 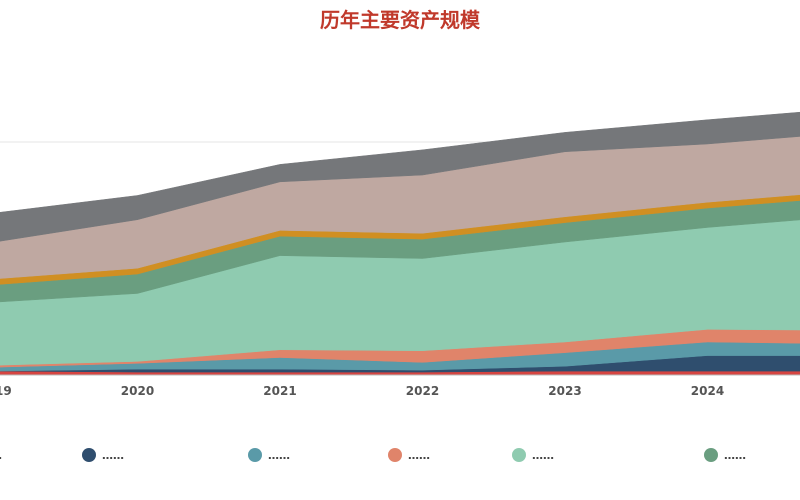 What do you see at coordinates (279, 391) in the screenshot?
I see `x-tick-label: 2021` at bounding box center [279, 391].